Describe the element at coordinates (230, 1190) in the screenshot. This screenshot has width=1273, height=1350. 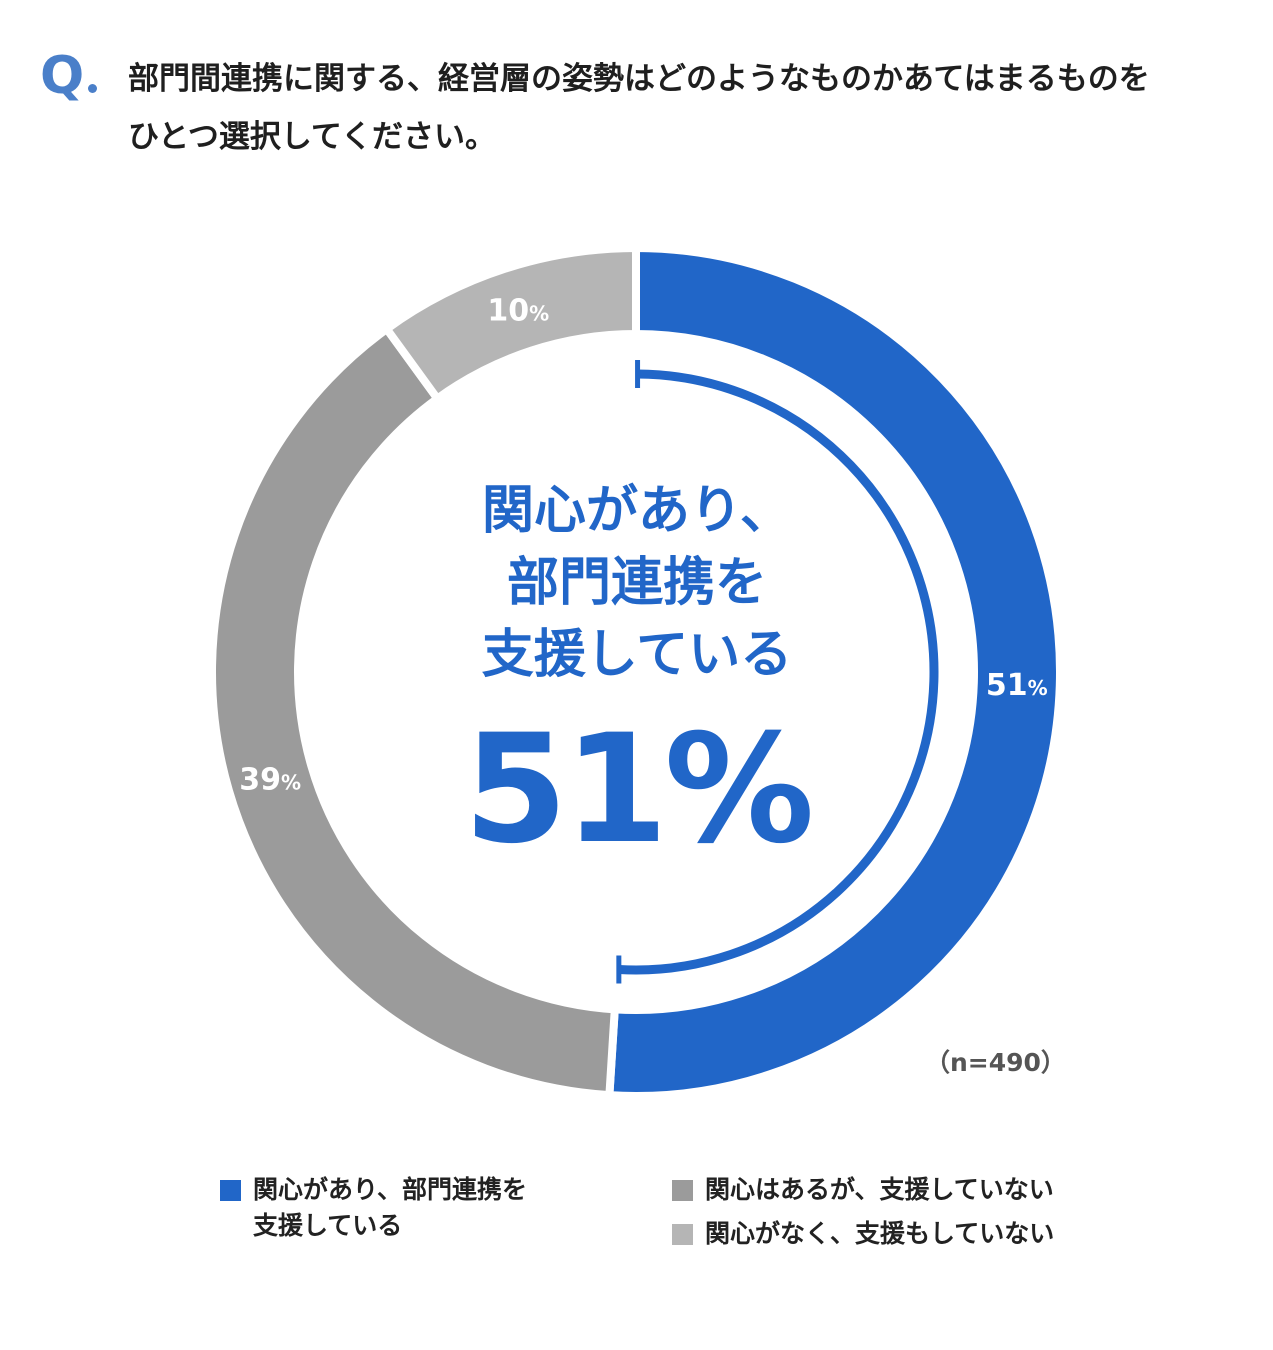
I see `legend-swatch-support` at that location.